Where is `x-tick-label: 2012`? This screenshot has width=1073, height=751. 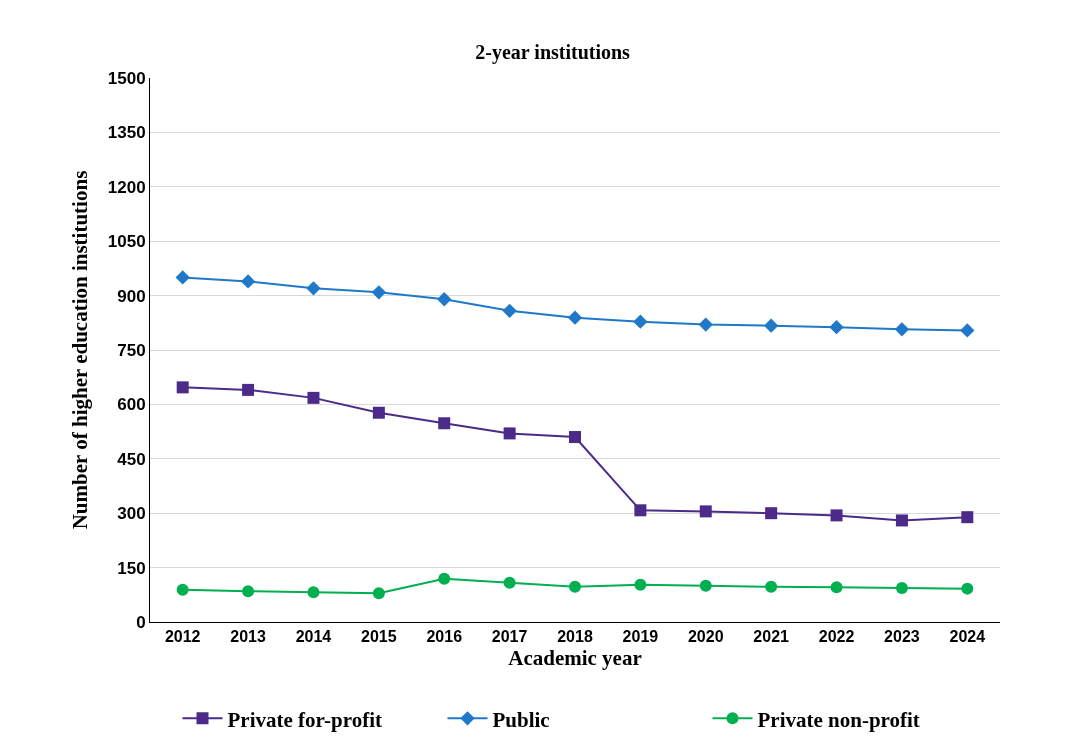 x-tick-label: 2012 is located at coordinates (182, 637).